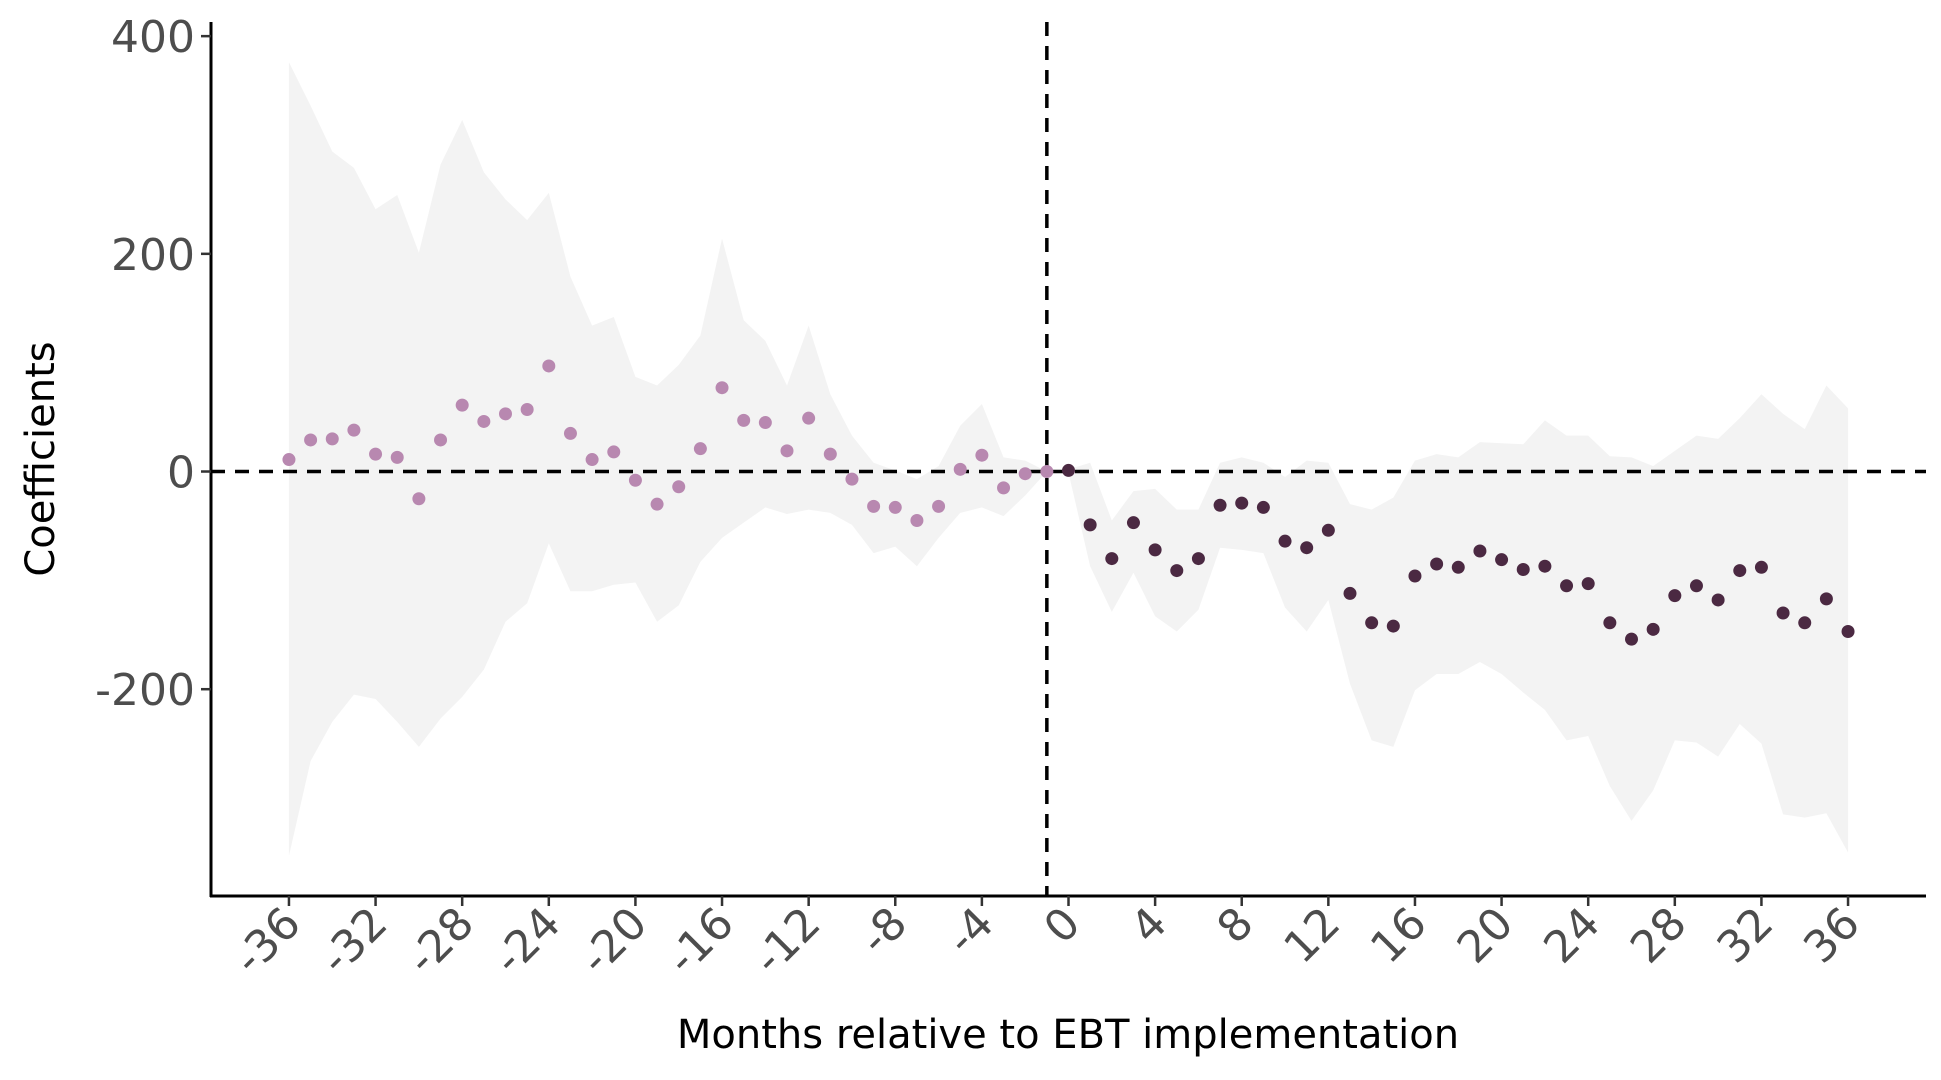 Image resolution: width=1941 pixels, height=1080 pixels. What do you see at coordinates (1312, 936) in the screenshot?
I see `x-tick-label: 12` at bounding box center [1312, 936].